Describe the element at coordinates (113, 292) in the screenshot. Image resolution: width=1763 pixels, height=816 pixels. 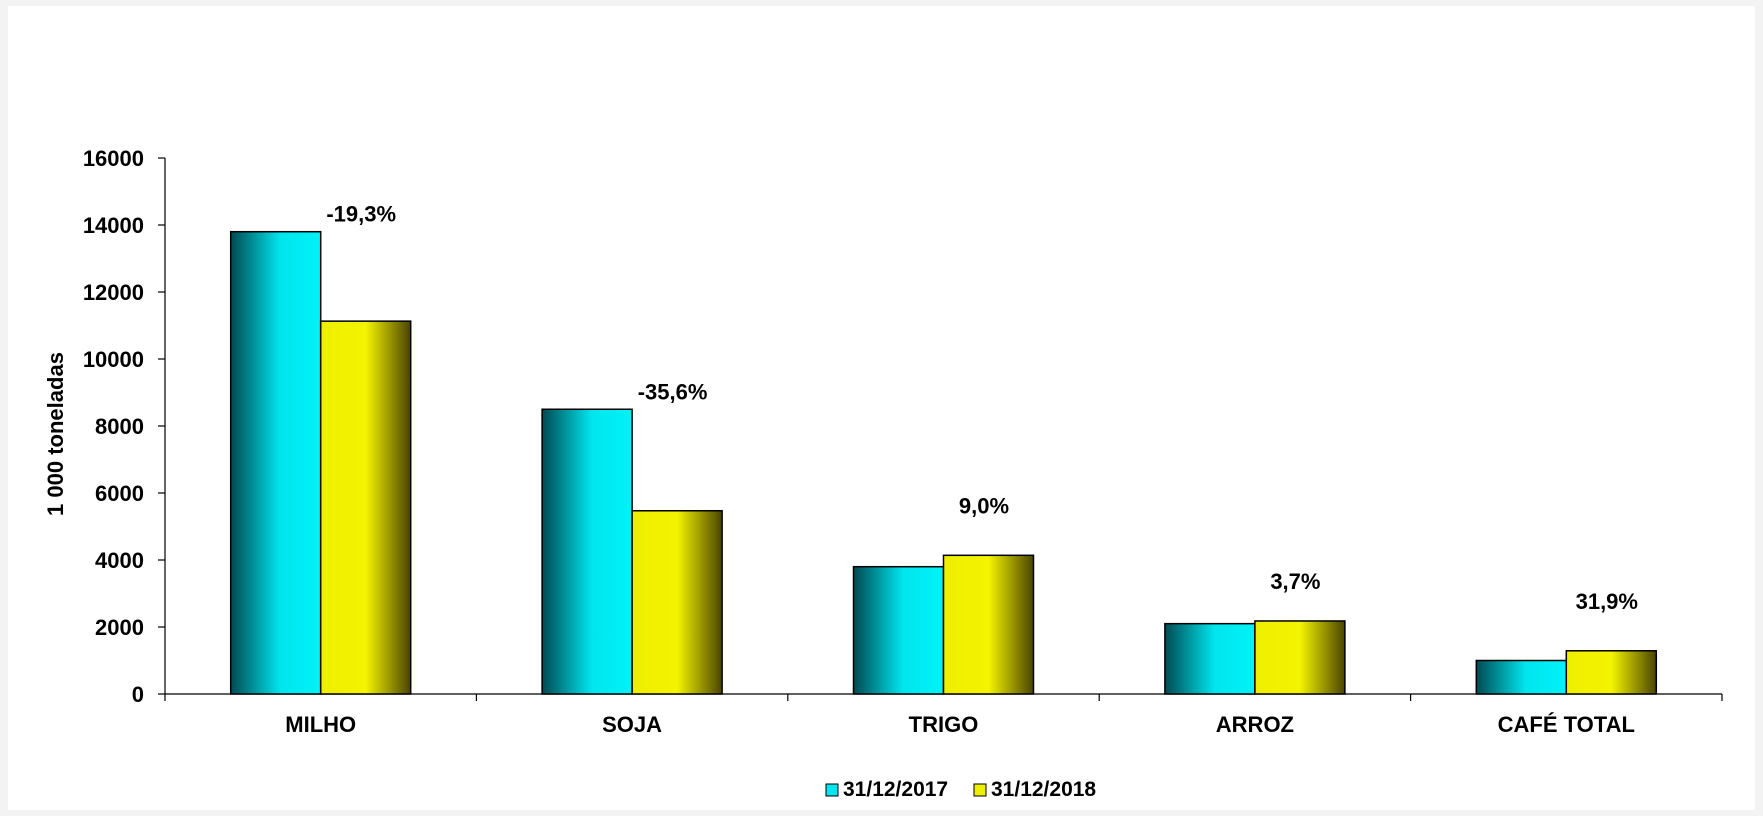
I see `y-tick-label: 12000` at that location.